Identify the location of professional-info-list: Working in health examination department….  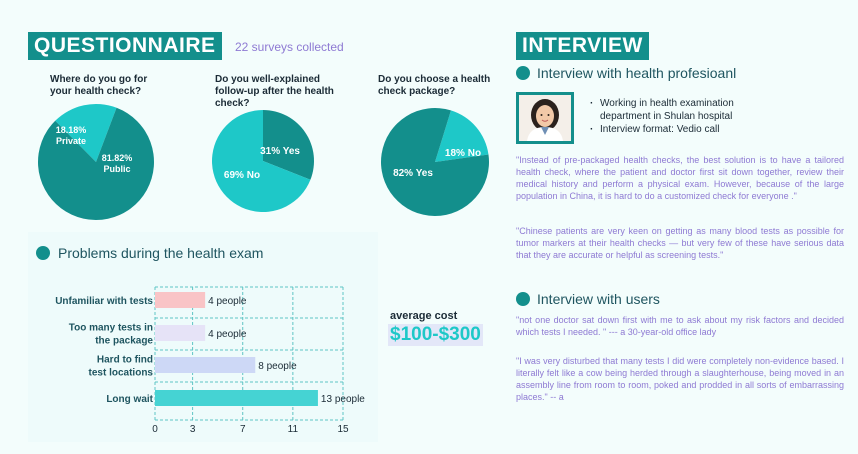
(681, 116).